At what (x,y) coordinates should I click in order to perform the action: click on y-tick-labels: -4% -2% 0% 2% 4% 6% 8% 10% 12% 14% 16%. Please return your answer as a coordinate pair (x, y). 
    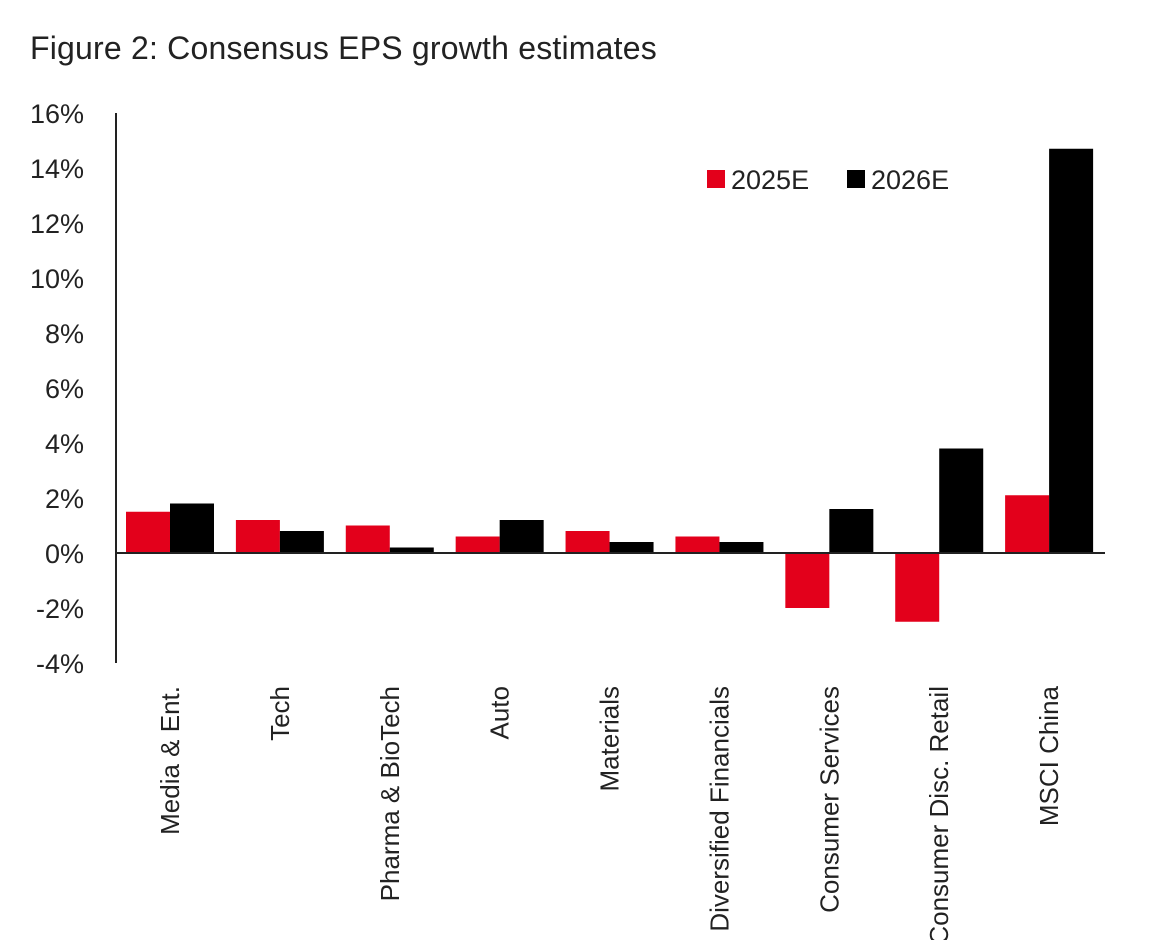
    Looking at the image, I should click on (57, 389).